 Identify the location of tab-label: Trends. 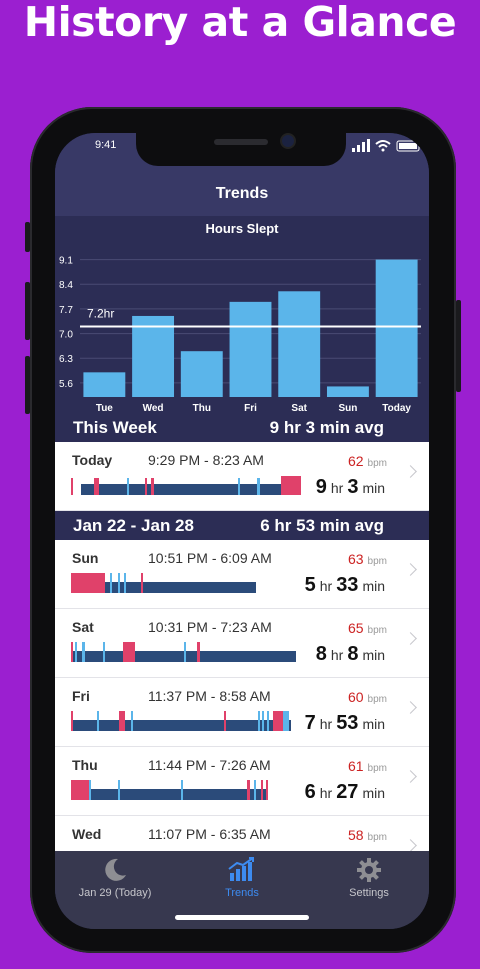
(242, 893).